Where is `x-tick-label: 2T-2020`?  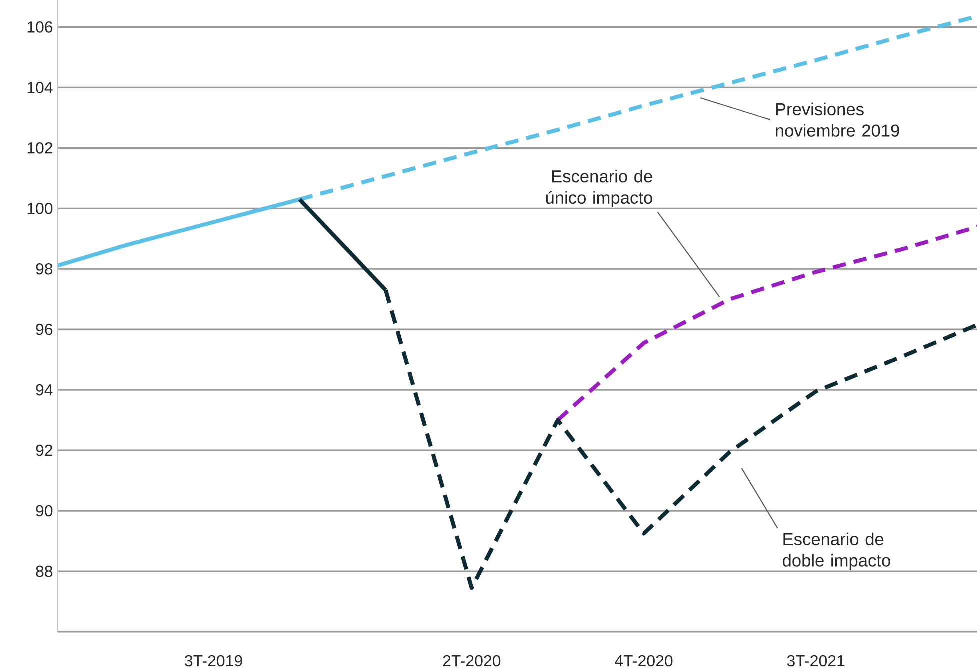 x-tick-label: 2T-2020 is located at coordinates (472, 661).